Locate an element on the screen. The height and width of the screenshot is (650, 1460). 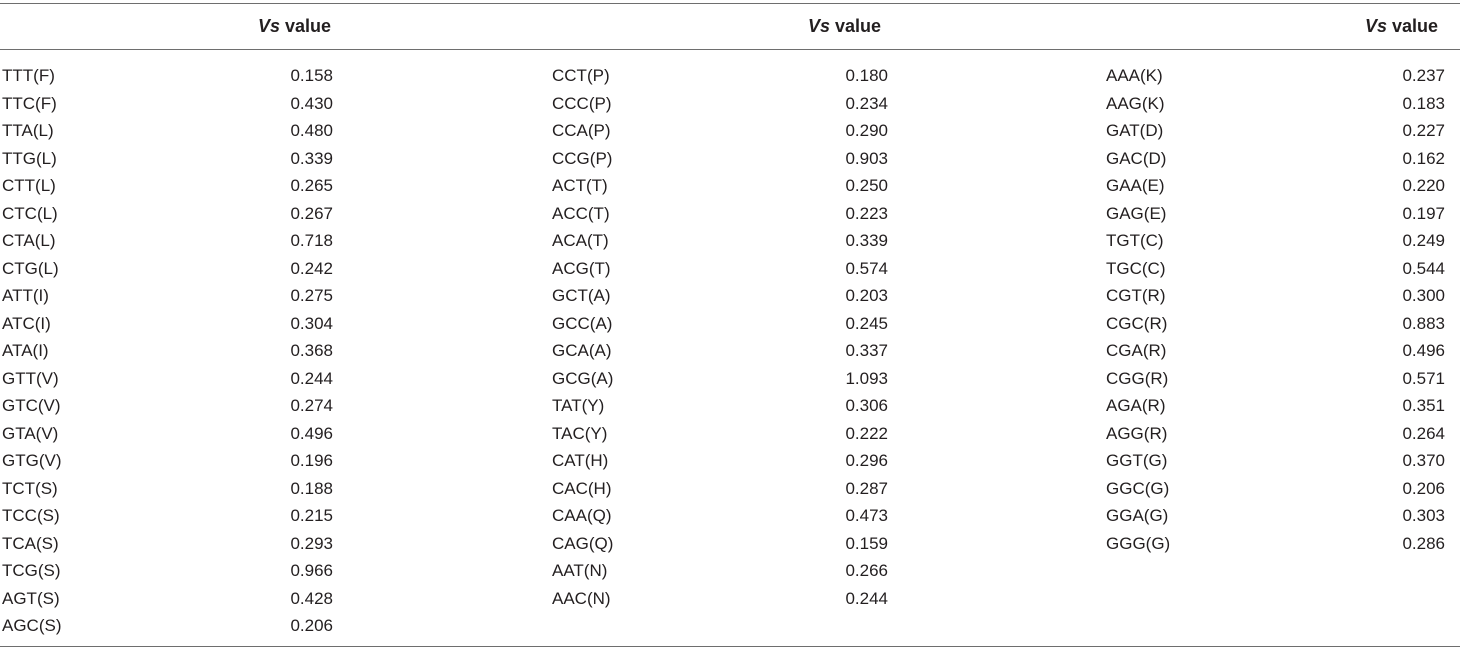
codon-cell: GTC(V) is located at coordinates (31, 405).